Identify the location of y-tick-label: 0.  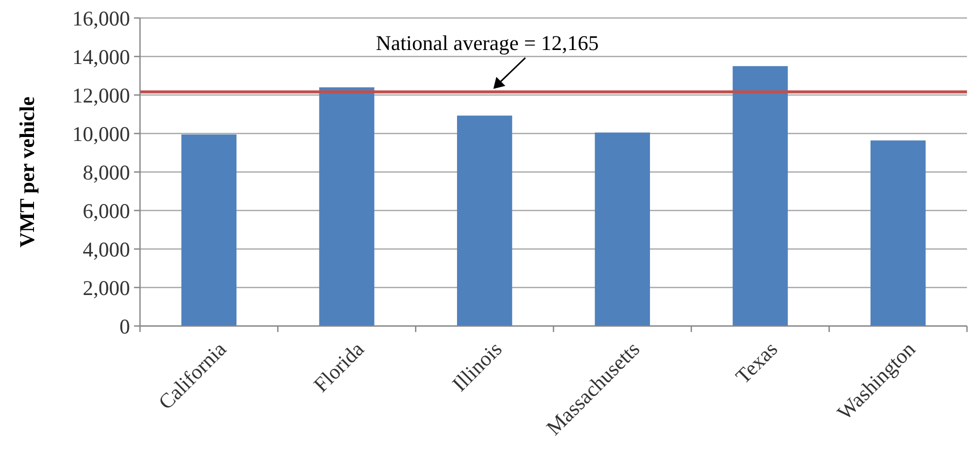
(125, 326).